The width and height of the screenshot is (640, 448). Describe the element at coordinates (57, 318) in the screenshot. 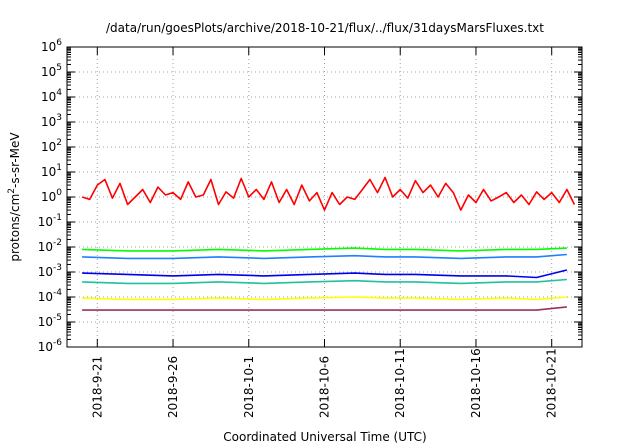

I see `y-tick-exponent: -5` at that location.